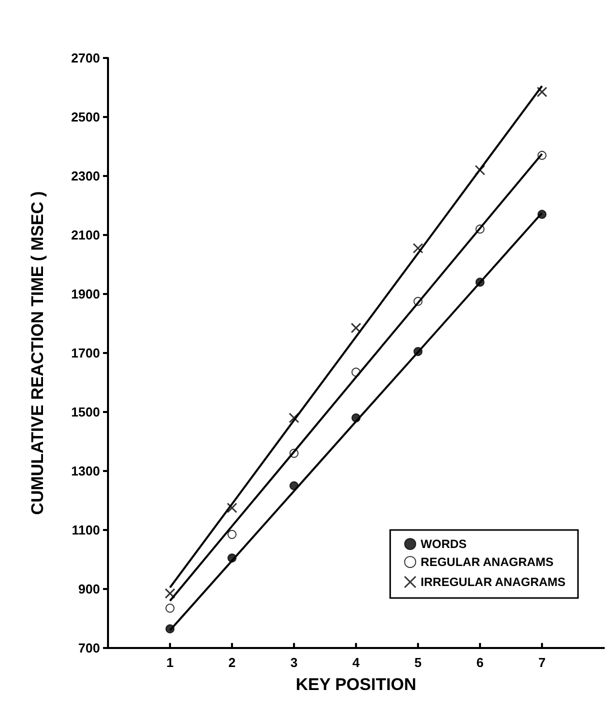 The image size is (616, 707). What do you see at coordinates (443, 544) in the screenshot?
I see `legend-label: WORDS` at bounding box center [443, 544].